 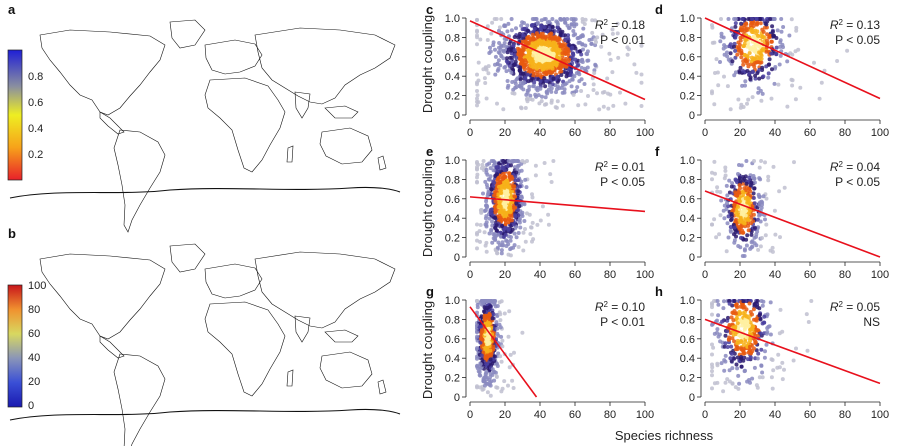 I want to click on x-tick-label-h: 40, so click(x=775, y=415).